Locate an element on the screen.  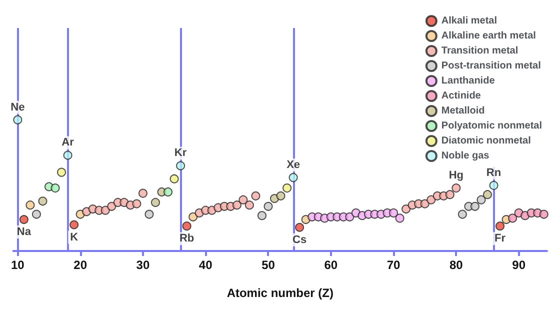
annotation: Ar is located at coordinates (68, 142).